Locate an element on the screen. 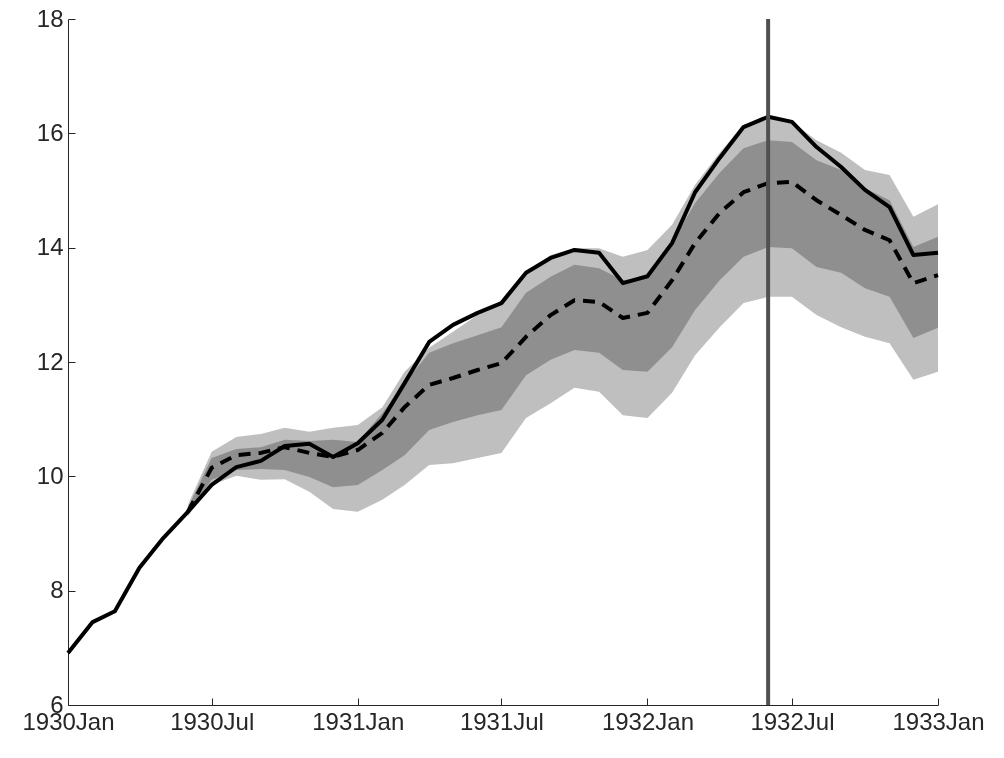  x-tick-label: 1932Jan is located at coordinates (648, 721).